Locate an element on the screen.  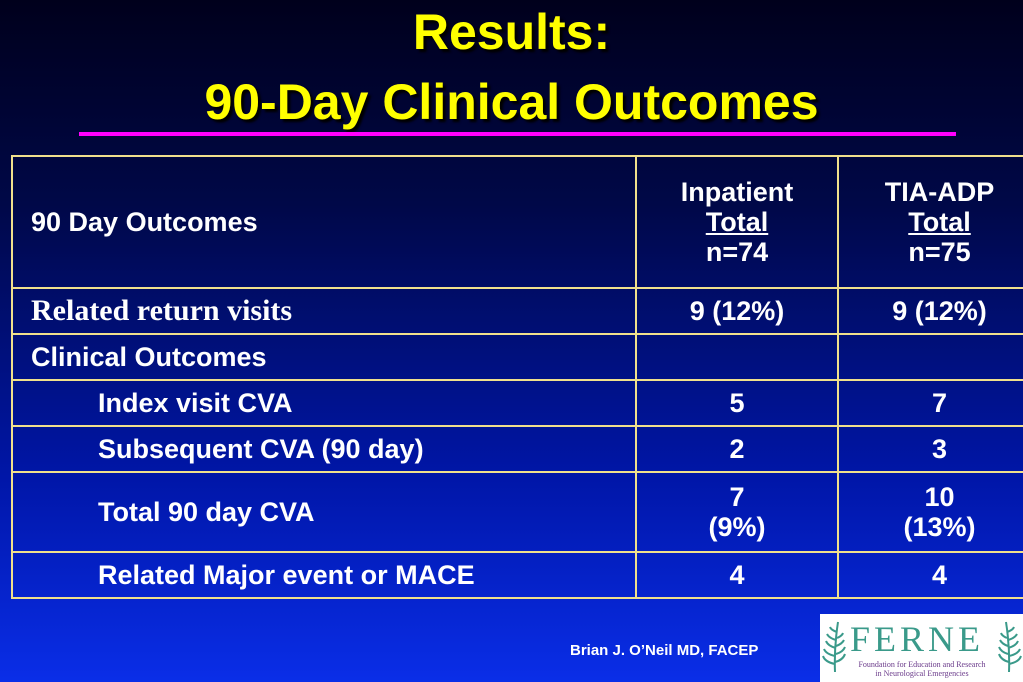
cell-inpatient: 9 (12%) is located at coordinates (737, 311).